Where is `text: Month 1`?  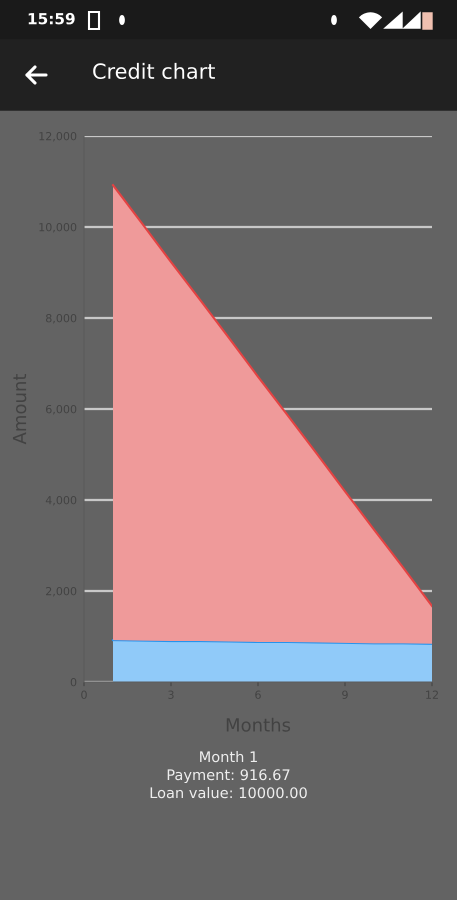
text: Month 1 is located at coordinates (228, 756).